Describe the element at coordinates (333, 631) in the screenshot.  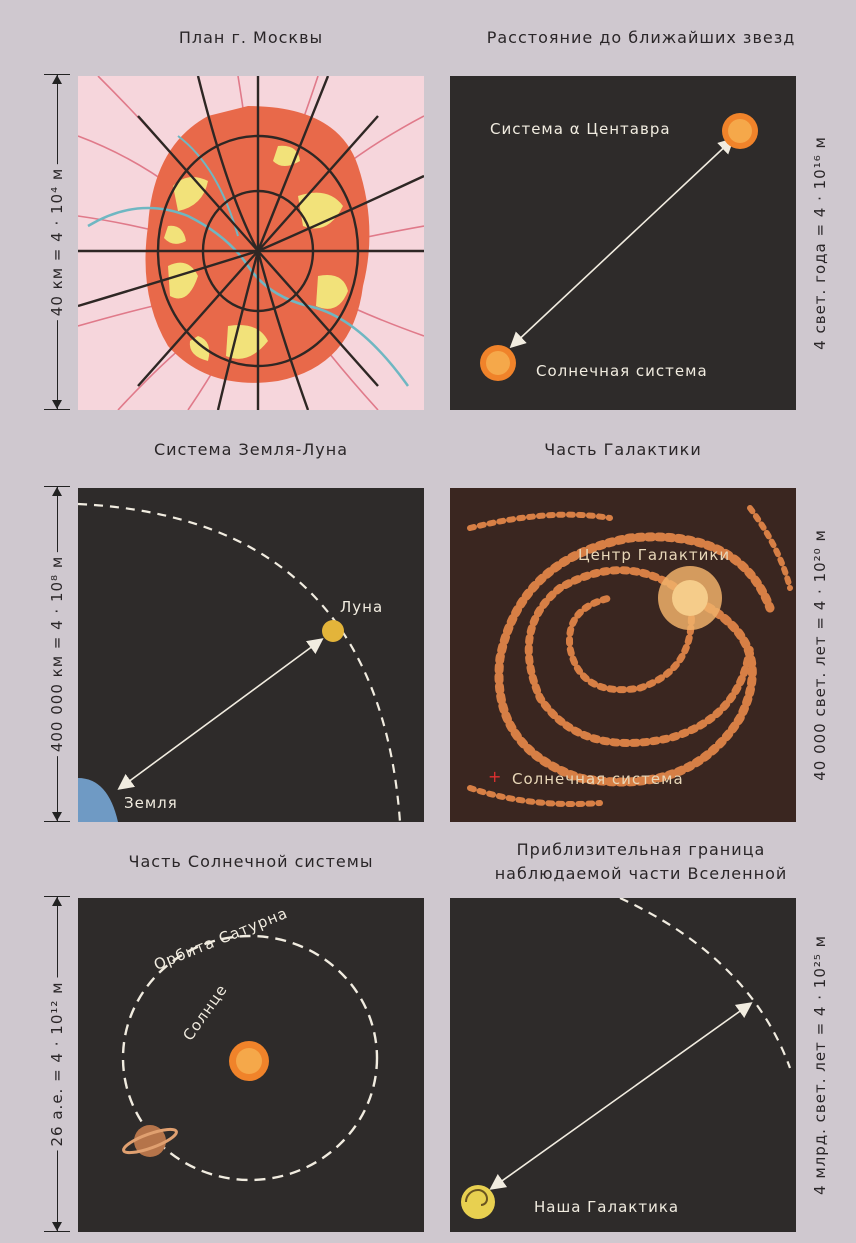
I see `moon-shape` at that location.